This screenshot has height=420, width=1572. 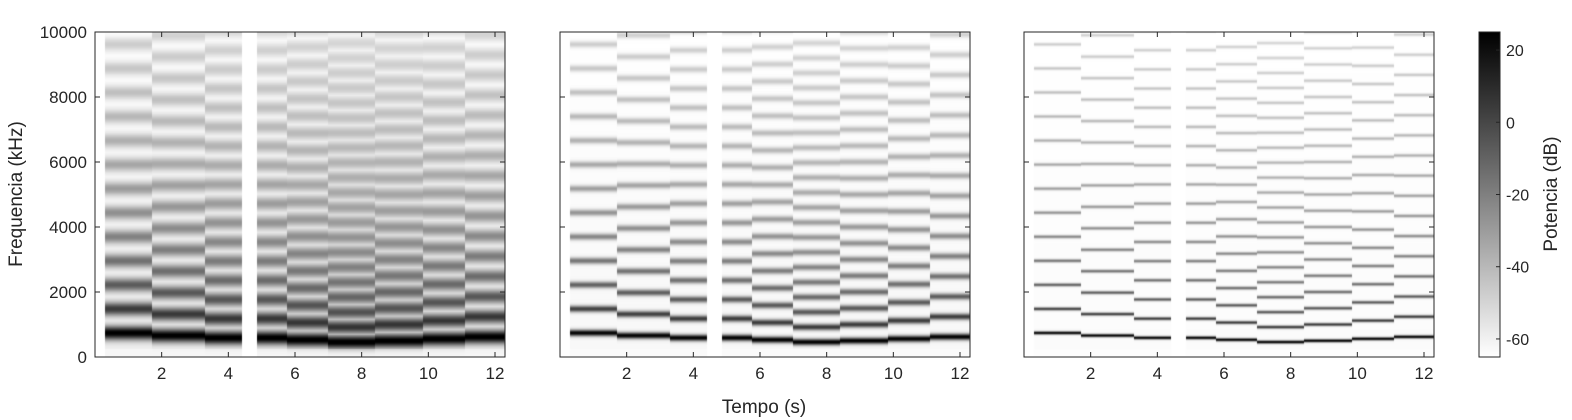 I want to click on colorbar: 20 0 -20 -40 -60 Potencia (dB), so click(x=1520, y=194).